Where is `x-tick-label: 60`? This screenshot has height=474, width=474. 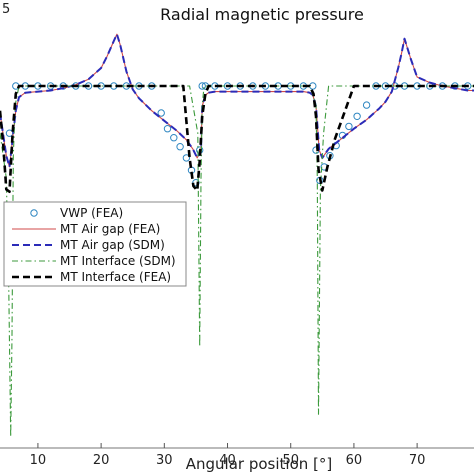 x-tick-label: 60 is located at coordinates (354, 460).